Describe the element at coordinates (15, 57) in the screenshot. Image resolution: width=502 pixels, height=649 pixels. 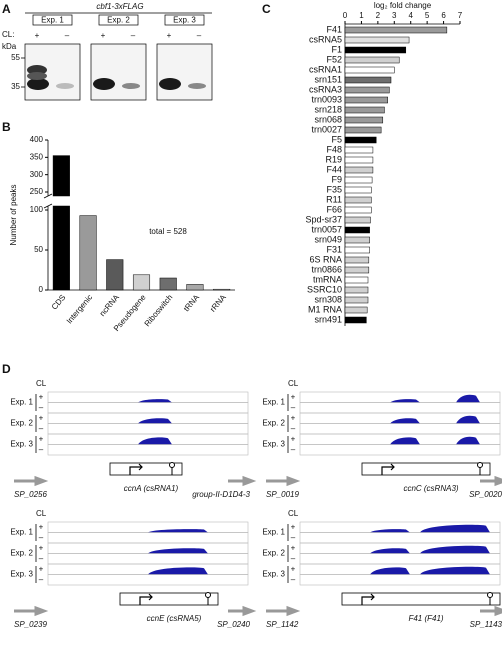
I see `marker-label: 55` at that location.